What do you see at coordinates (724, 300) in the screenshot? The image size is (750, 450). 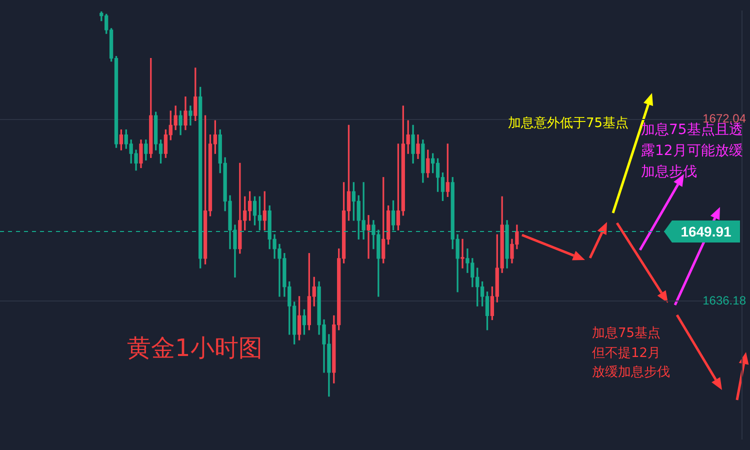 I see `y-tick-label: 1636.18` at bounding box center [724, 300].